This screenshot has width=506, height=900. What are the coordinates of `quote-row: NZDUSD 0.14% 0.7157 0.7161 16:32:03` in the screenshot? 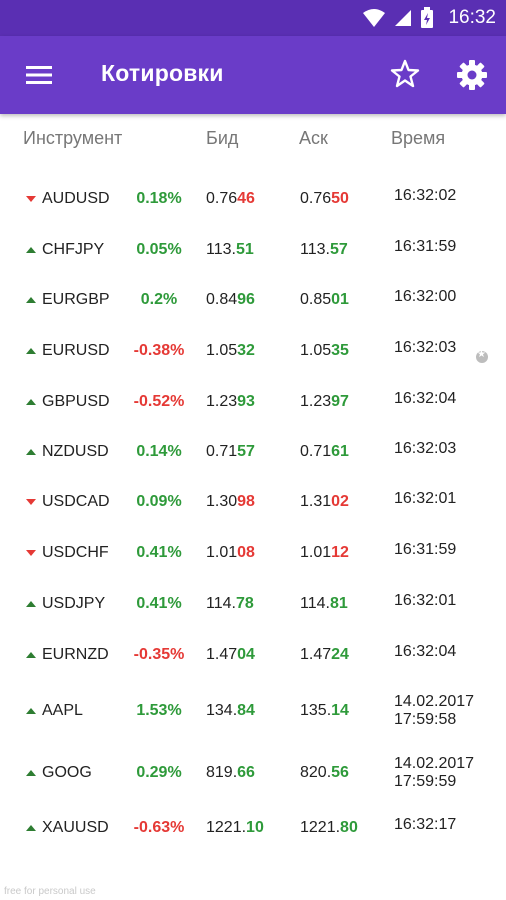 It's located at (253, 452).